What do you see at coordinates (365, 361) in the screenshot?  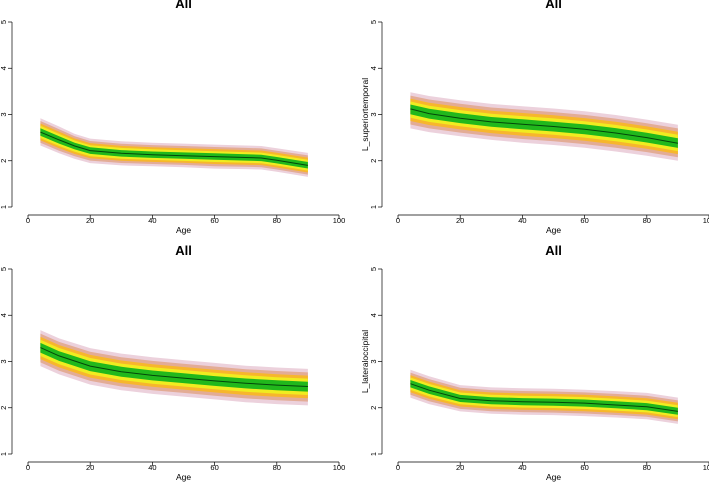 I see `y-axis-label: L_lateraloccipital` at bounding box center [365, 361].